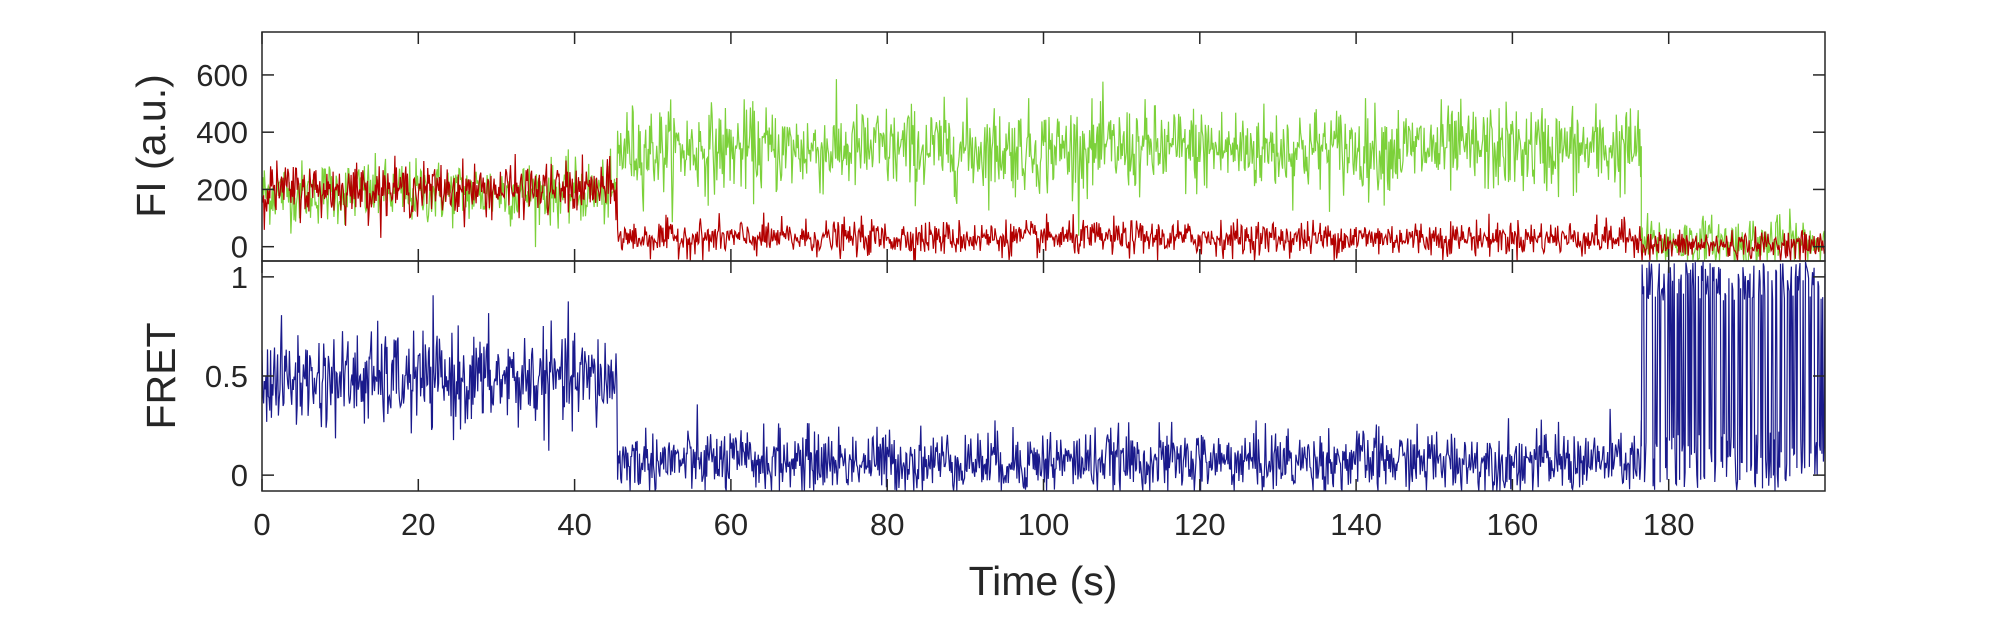 The image size is (2005, 625). I want to click on x-tick-label: 60, so click(731, 524).